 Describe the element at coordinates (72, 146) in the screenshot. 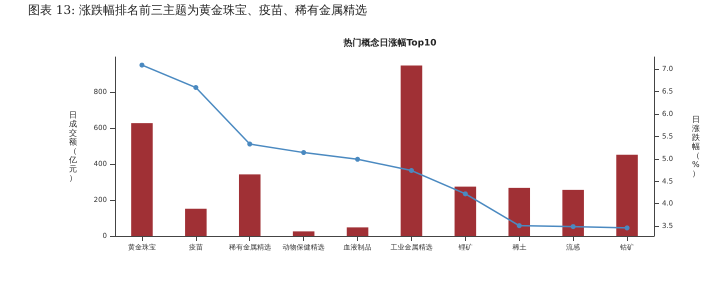

I see `y-axis-title: 日成交额（亿元）` at that location.